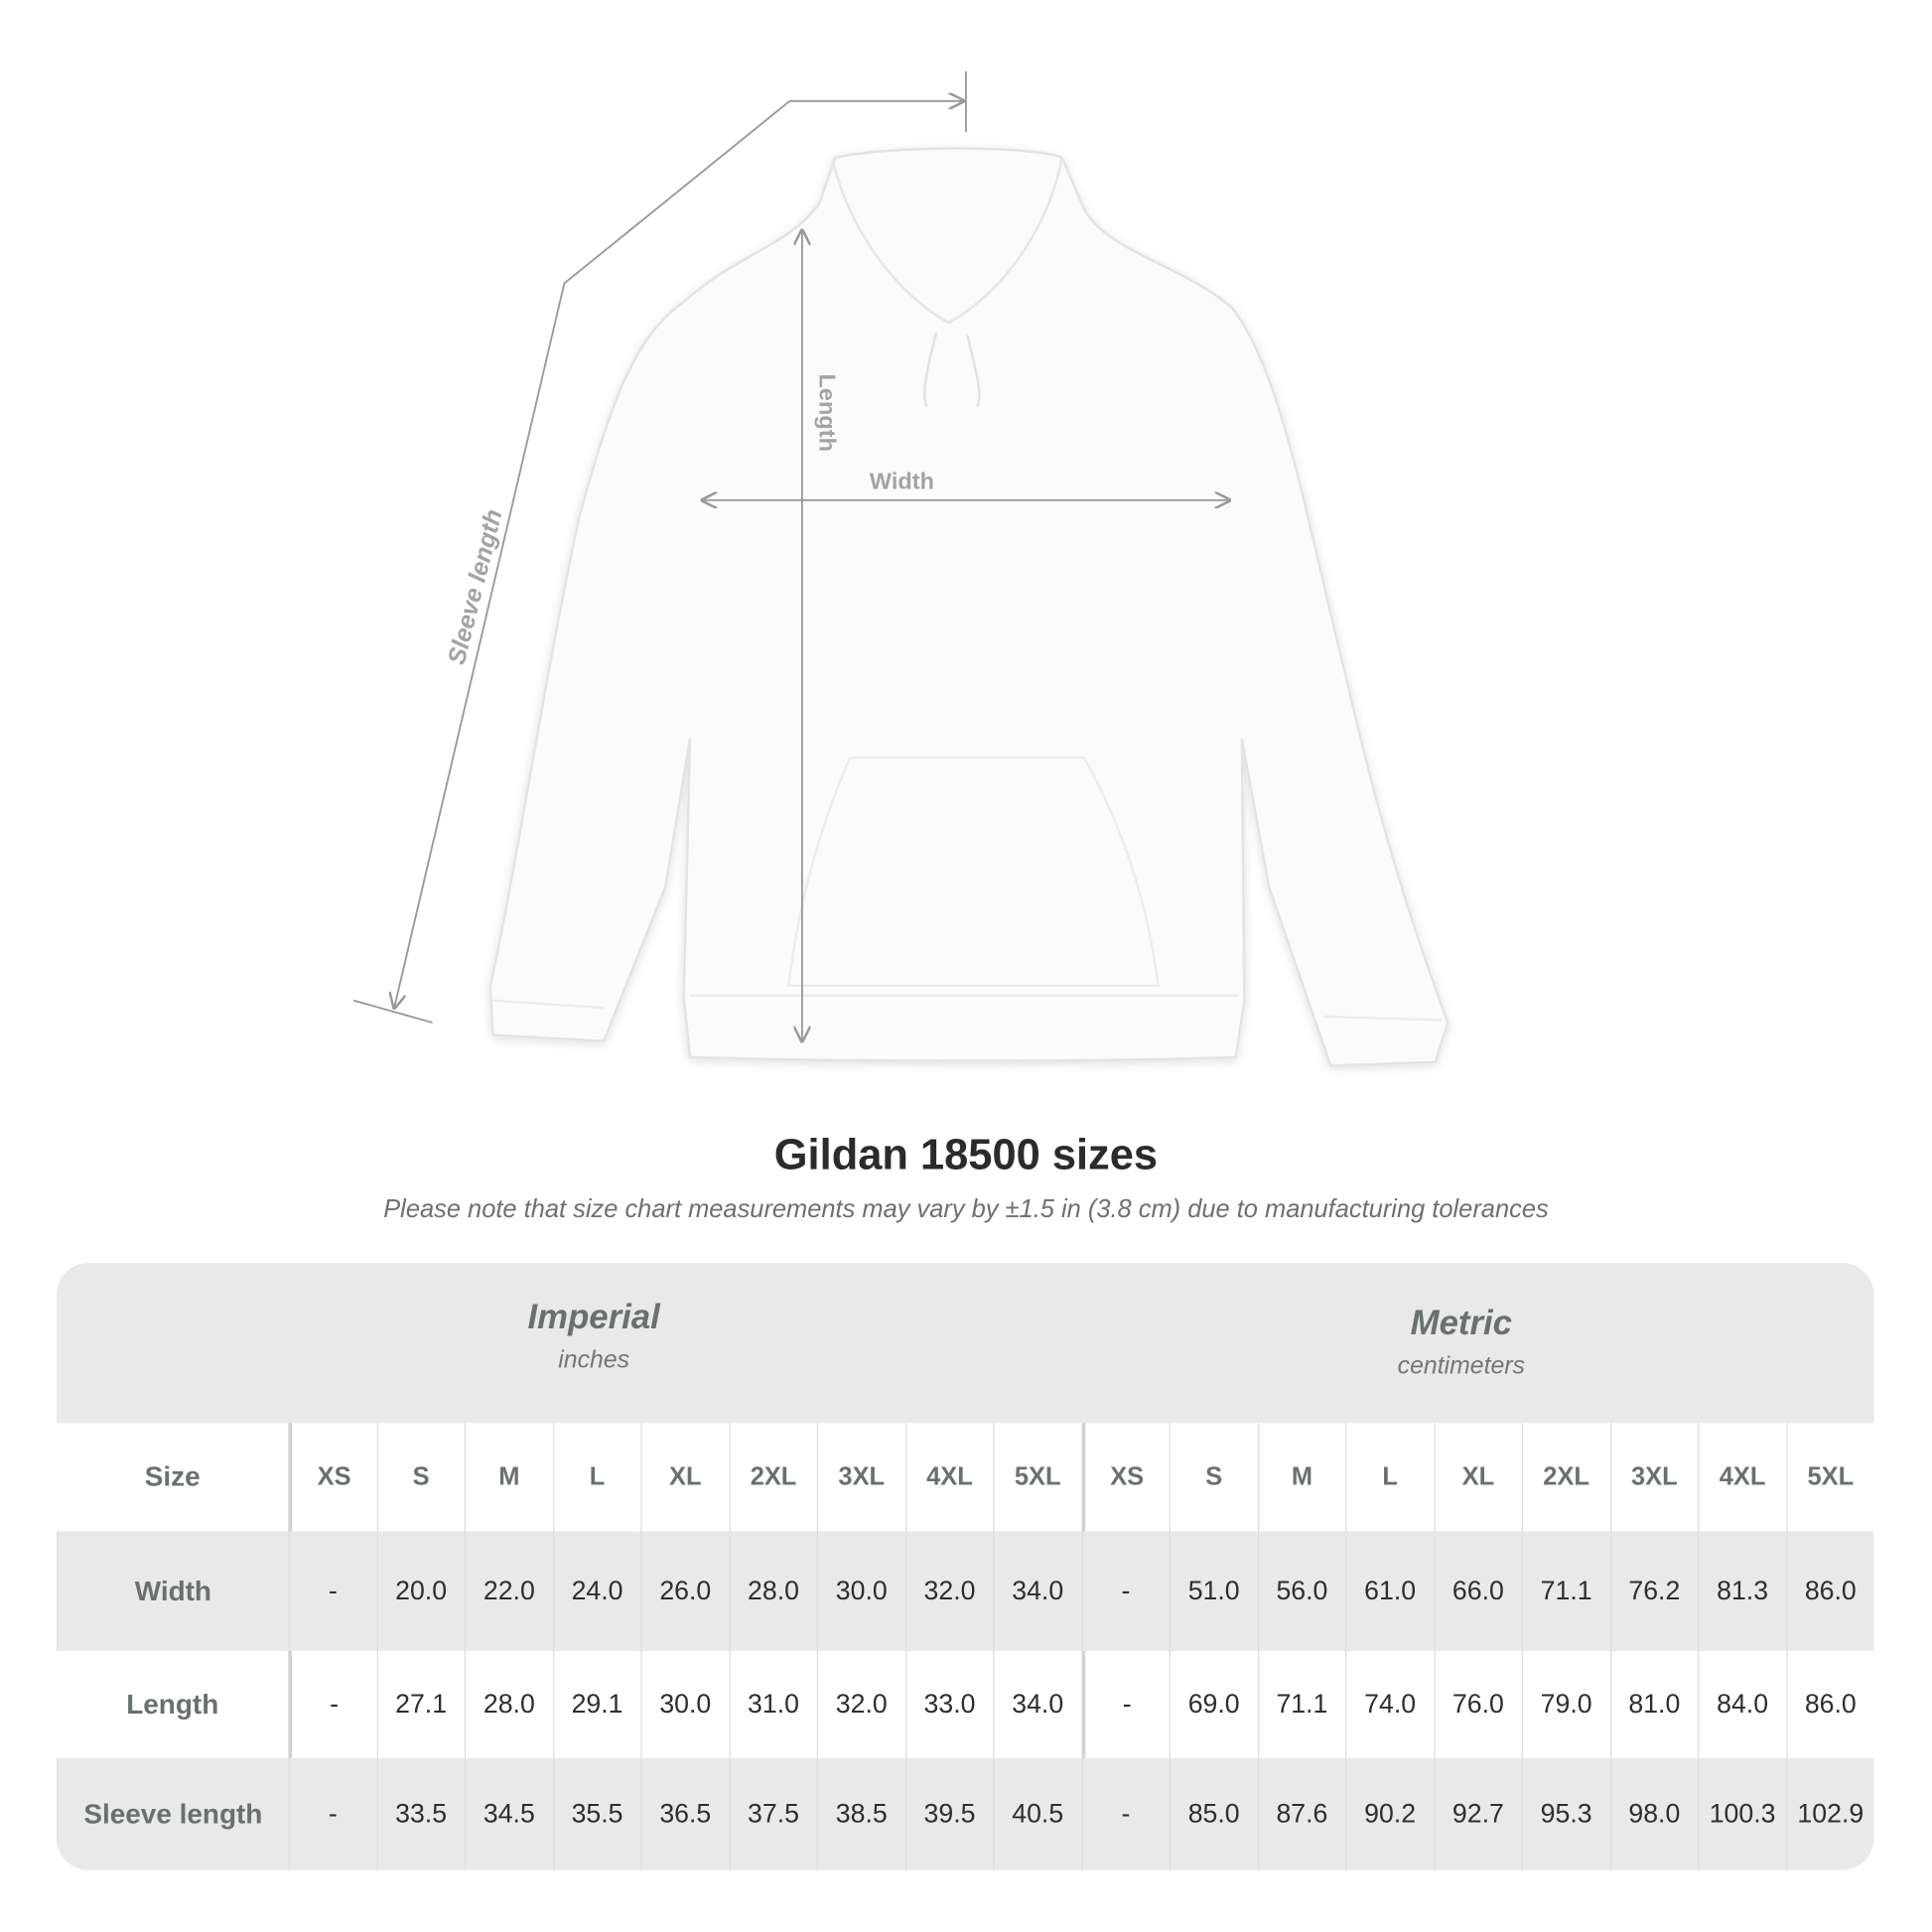 Image resolution: width=1932 pixels, height=1932 pixels. I want to click on imperial-unit: inches, so click(594, 1360).